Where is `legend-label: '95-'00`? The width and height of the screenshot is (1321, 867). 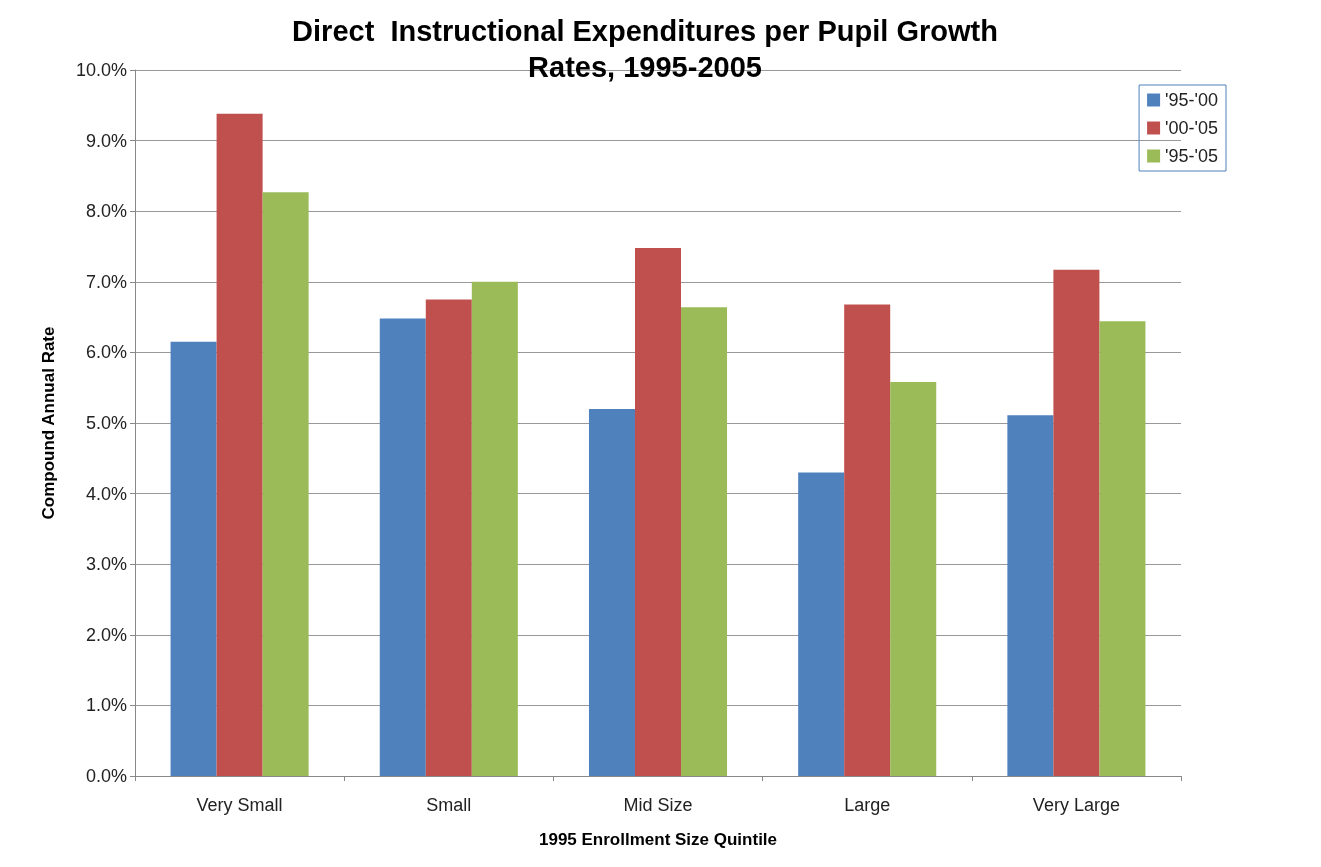
legend-label: '95-'00 is located at coordinates (1192, 100).